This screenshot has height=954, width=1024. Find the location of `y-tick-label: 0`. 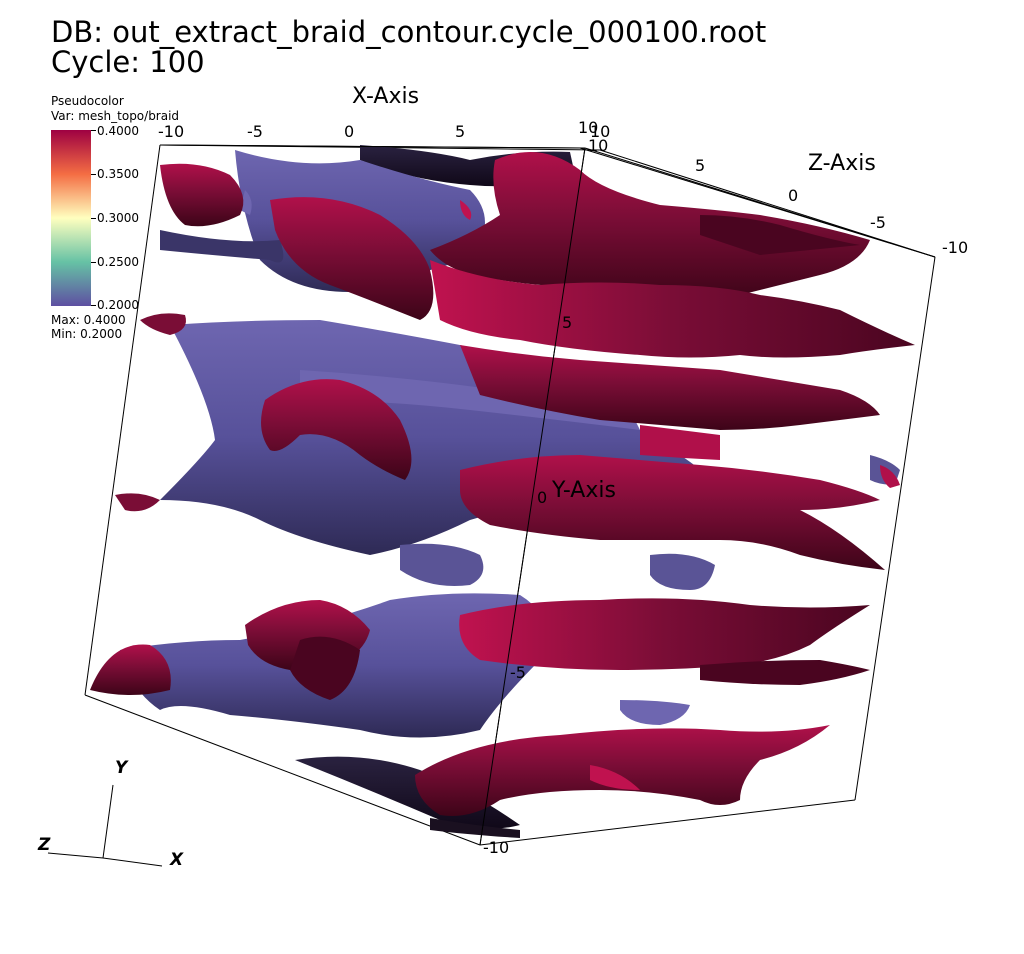

y-tick-label: 0 is located at coordinates (542, 497).